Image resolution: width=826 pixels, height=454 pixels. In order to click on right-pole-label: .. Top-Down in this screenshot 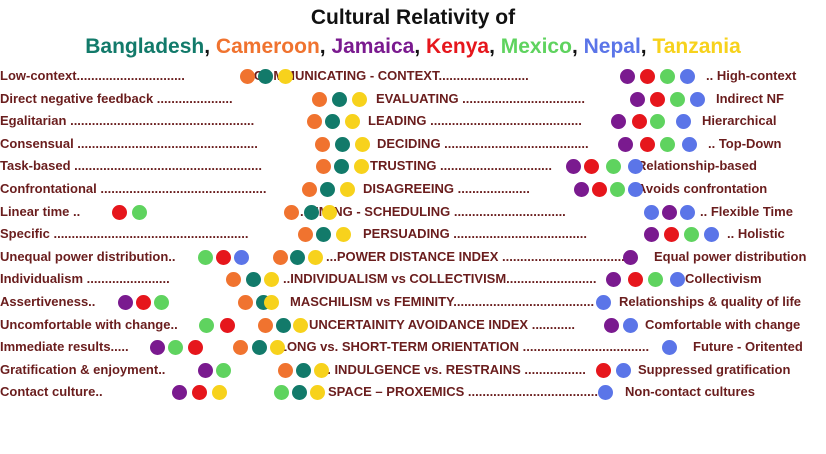, I will do `click(745, 143)`.